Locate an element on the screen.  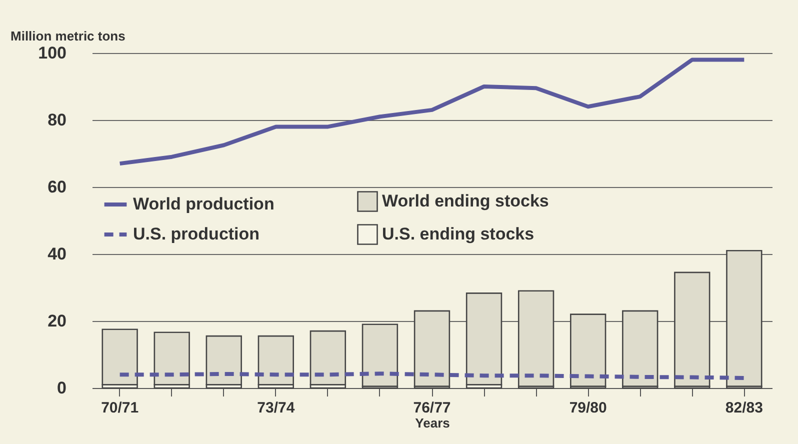
legend-label: U.S. ending stocks is located at coordinates (458, 234).